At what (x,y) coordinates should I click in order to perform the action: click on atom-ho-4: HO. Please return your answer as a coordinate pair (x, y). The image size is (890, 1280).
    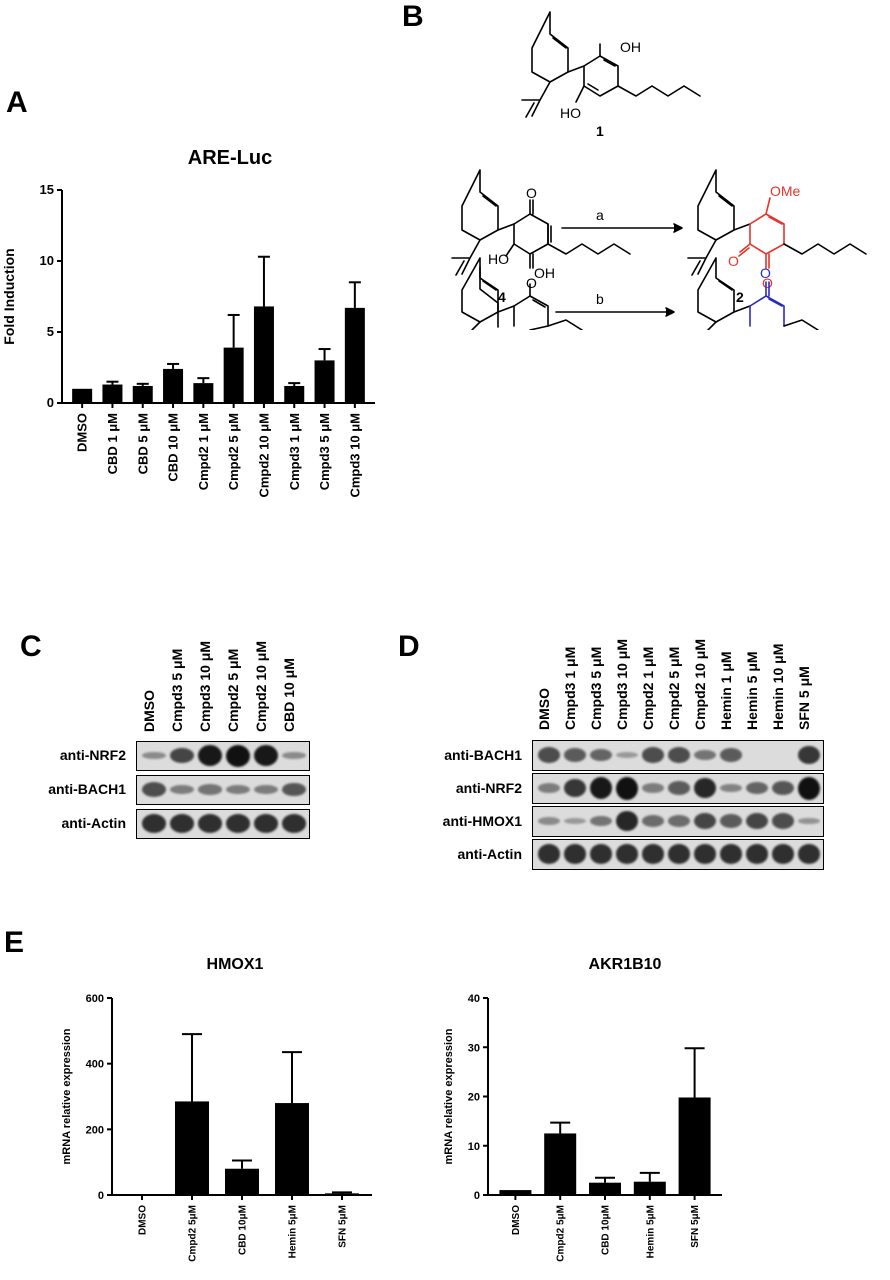
    Looking at the image, I should click on (498, 259).